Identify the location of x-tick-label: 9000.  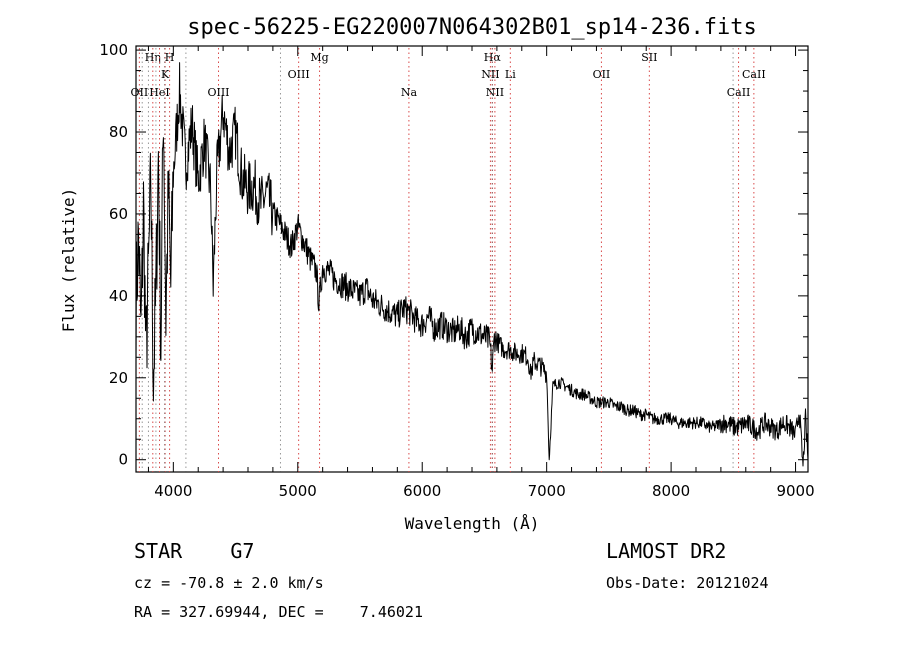
(795, 491).